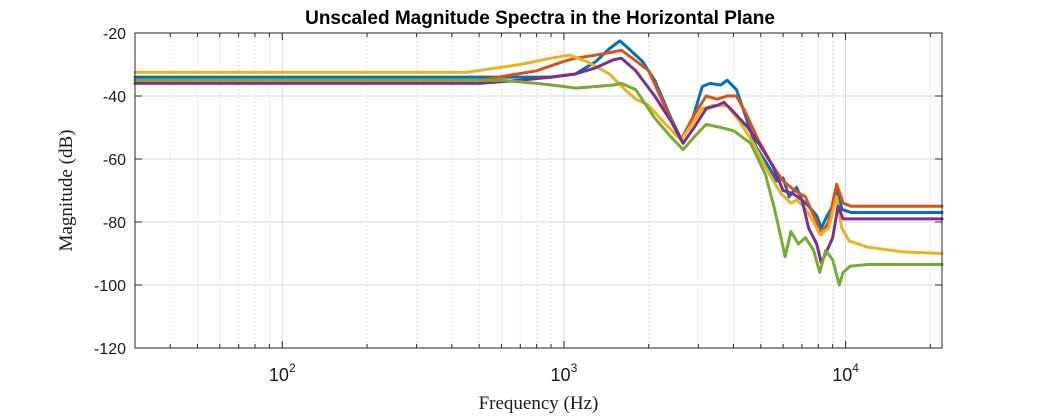 This screenshot has width=1042, height=417. What do you see at coordinates (855, 368) in the screenshot?
I see `x-tick-label-exponent: 4` at bounding box center [855, 368].